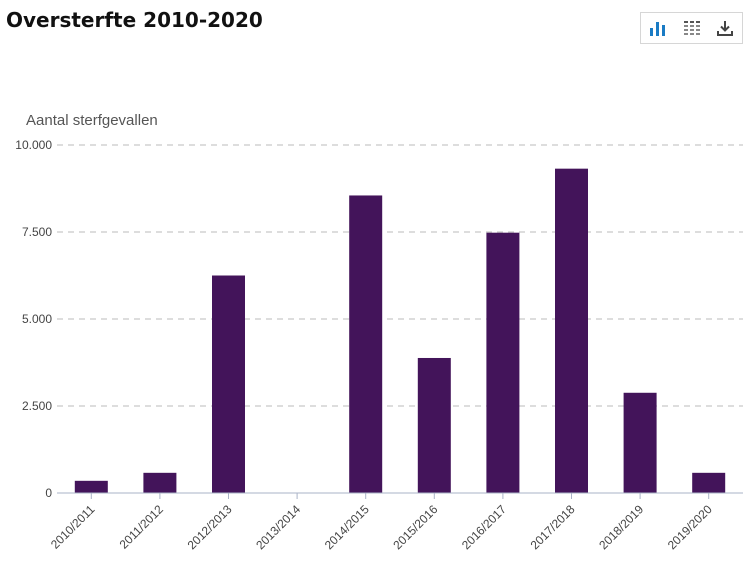 The height and width of the screenshot is (569, 743). I want to click on x-tick-label: 2013/2014, so click(278, 527).